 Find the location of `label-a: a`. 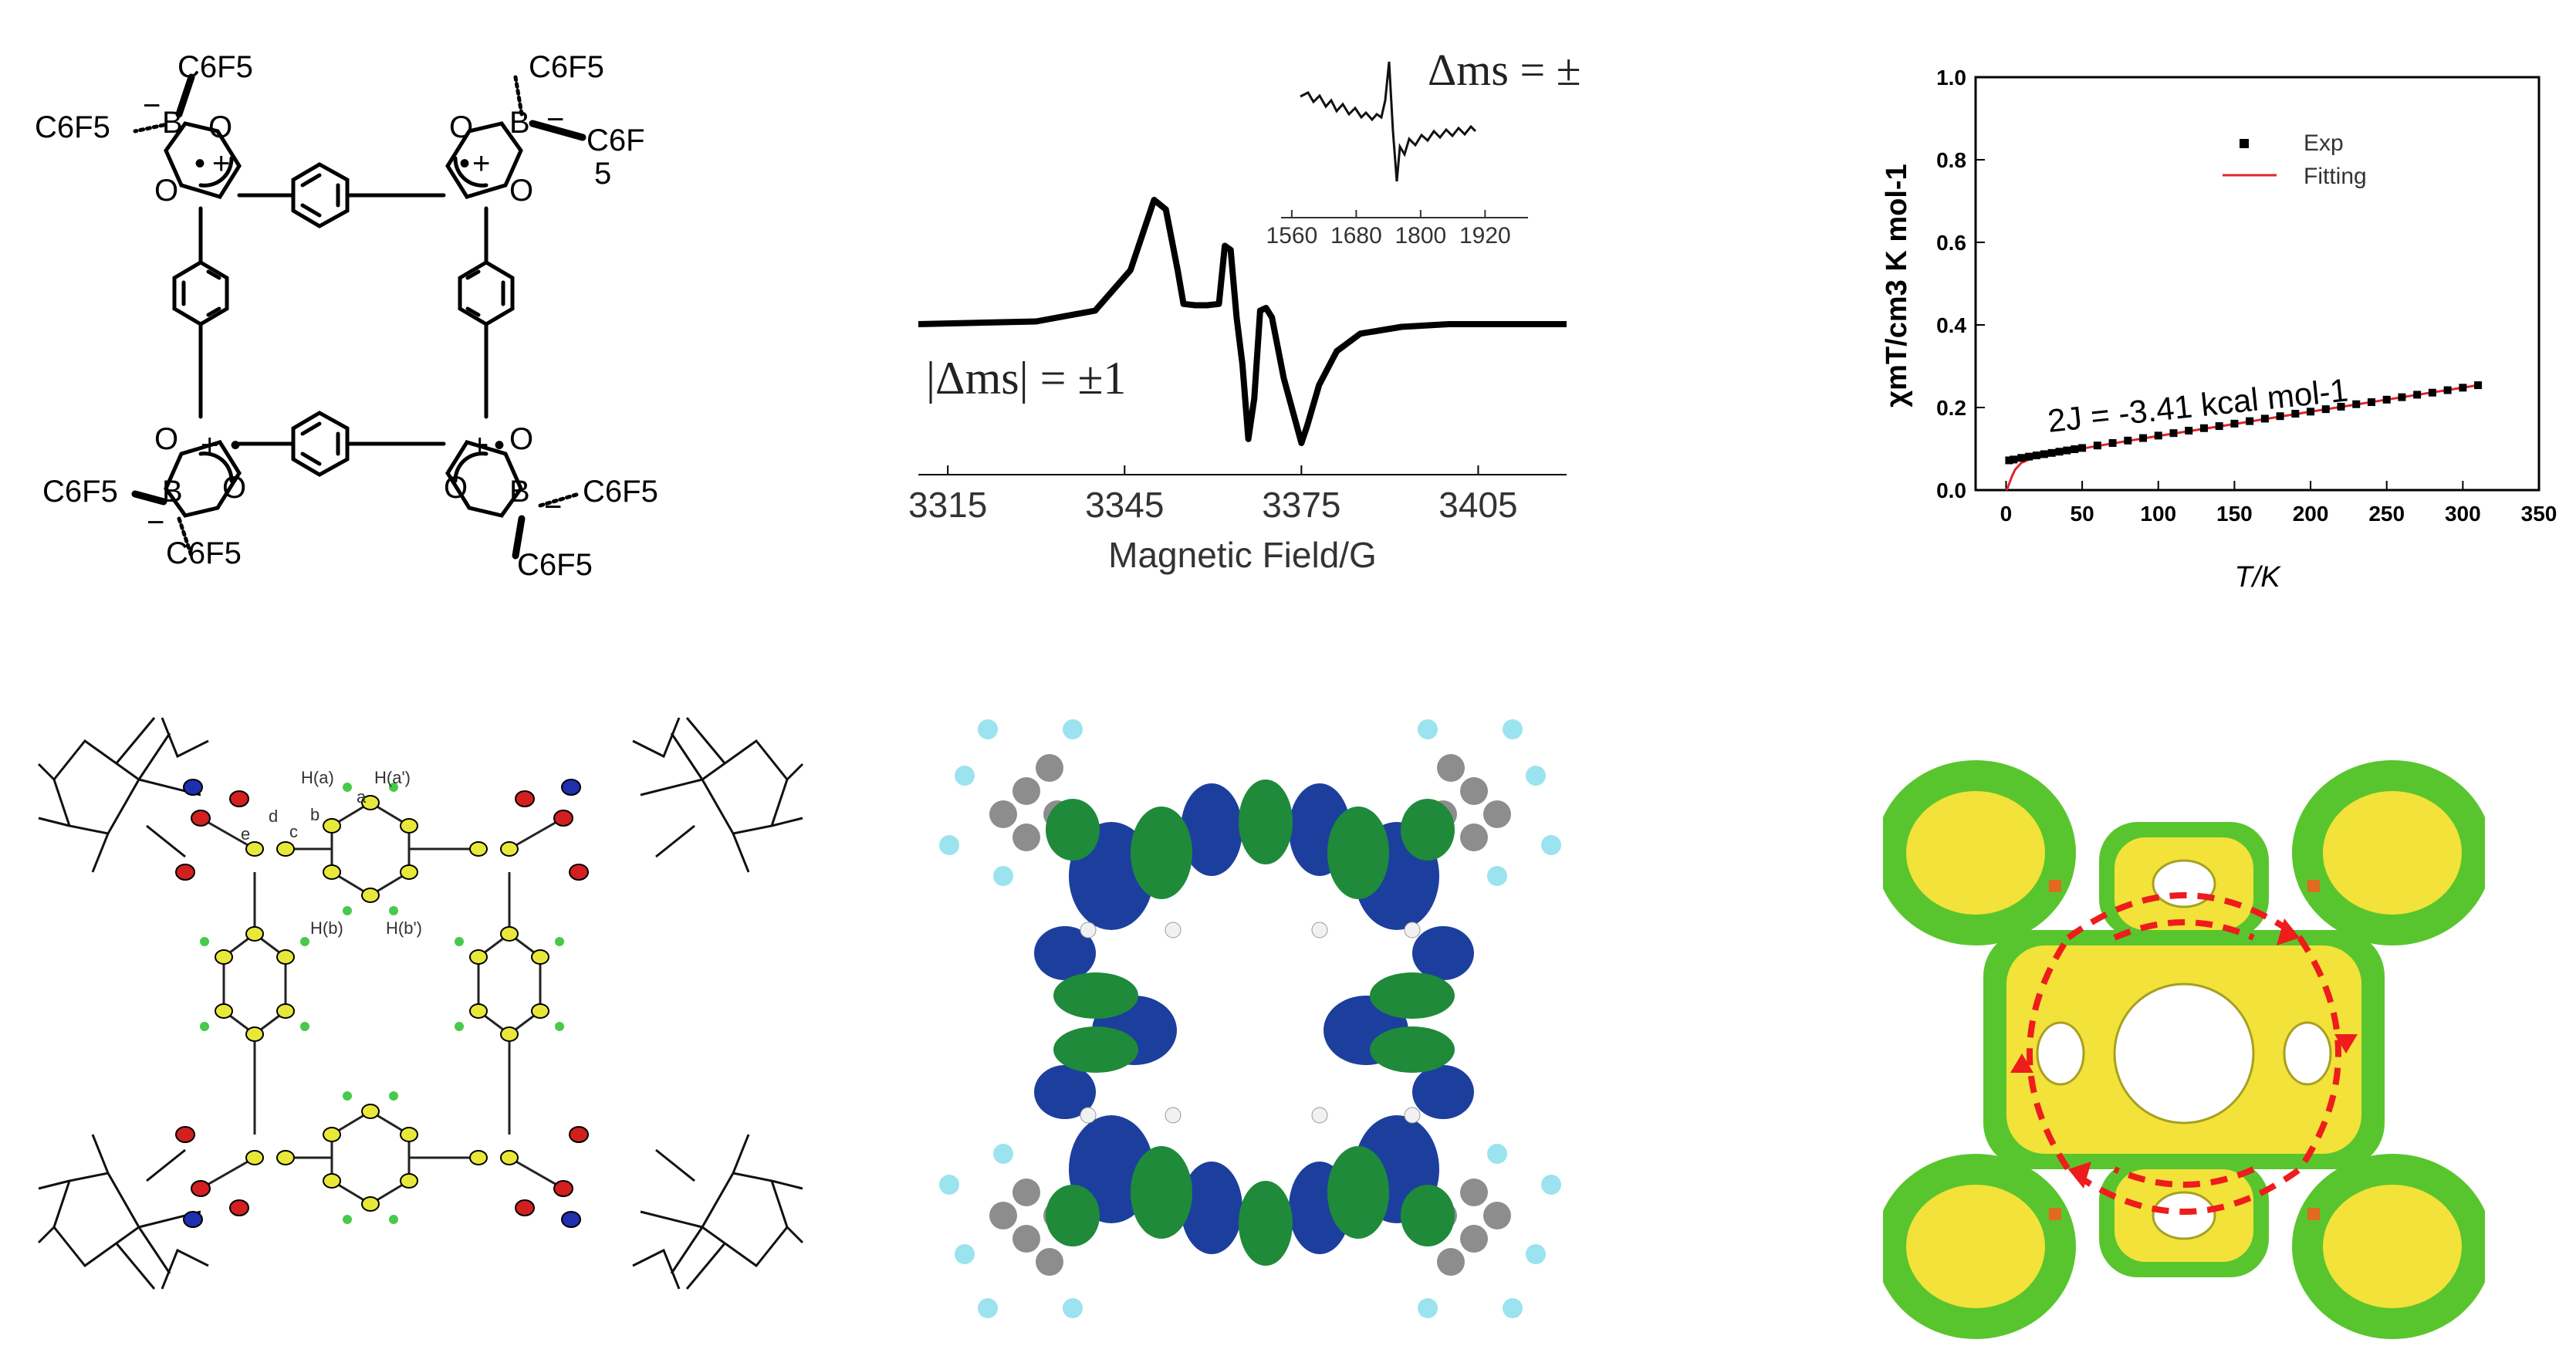

label-a: a is located at coordinates (362, 797).